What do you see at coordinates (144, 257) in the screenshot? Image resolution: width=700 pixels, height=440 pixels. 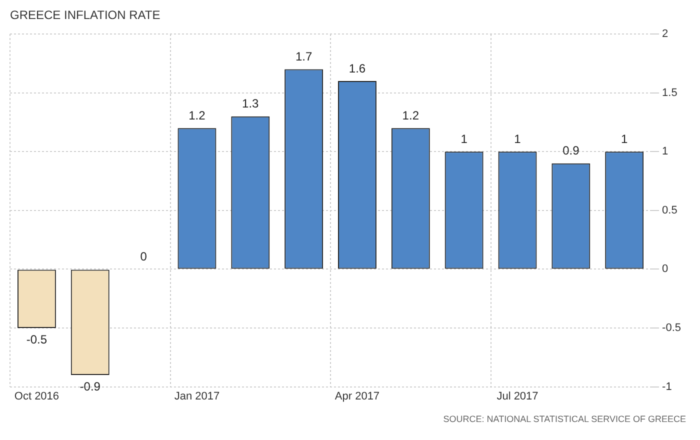 I see `data-label: 0` at bounding box center [144, 257].